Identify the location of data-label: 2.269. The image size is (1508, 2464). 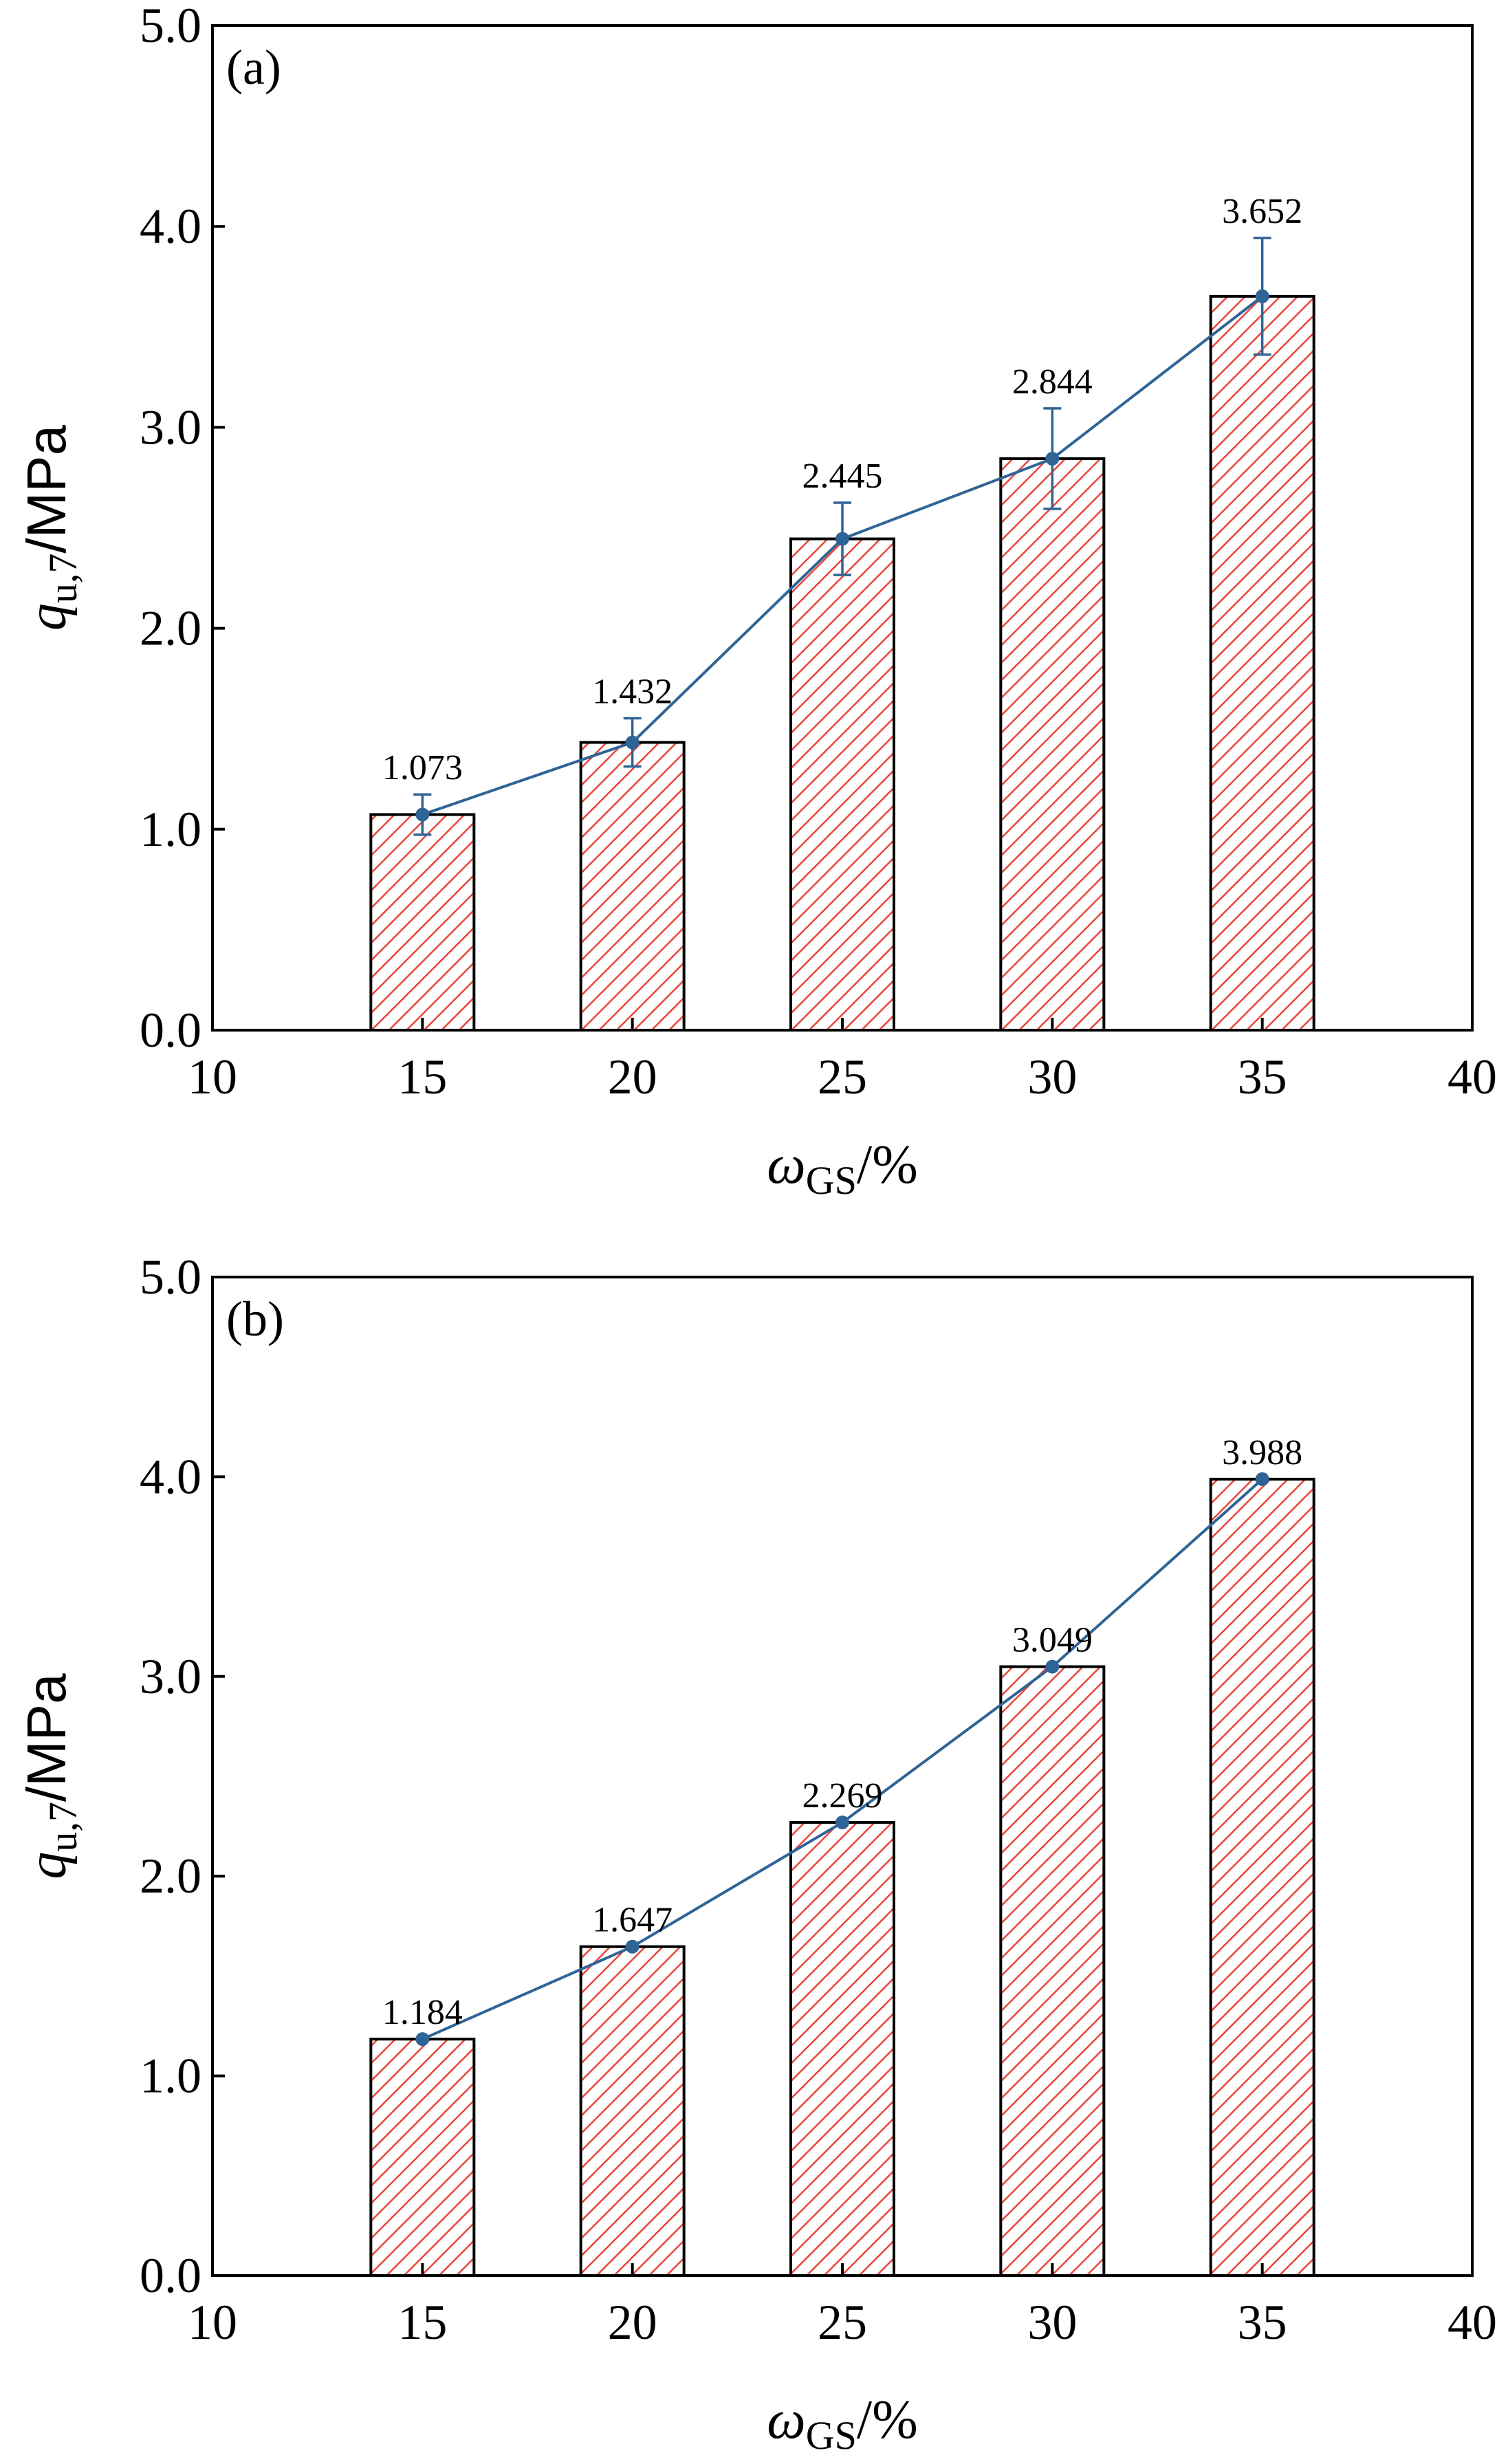
(843, 1796).